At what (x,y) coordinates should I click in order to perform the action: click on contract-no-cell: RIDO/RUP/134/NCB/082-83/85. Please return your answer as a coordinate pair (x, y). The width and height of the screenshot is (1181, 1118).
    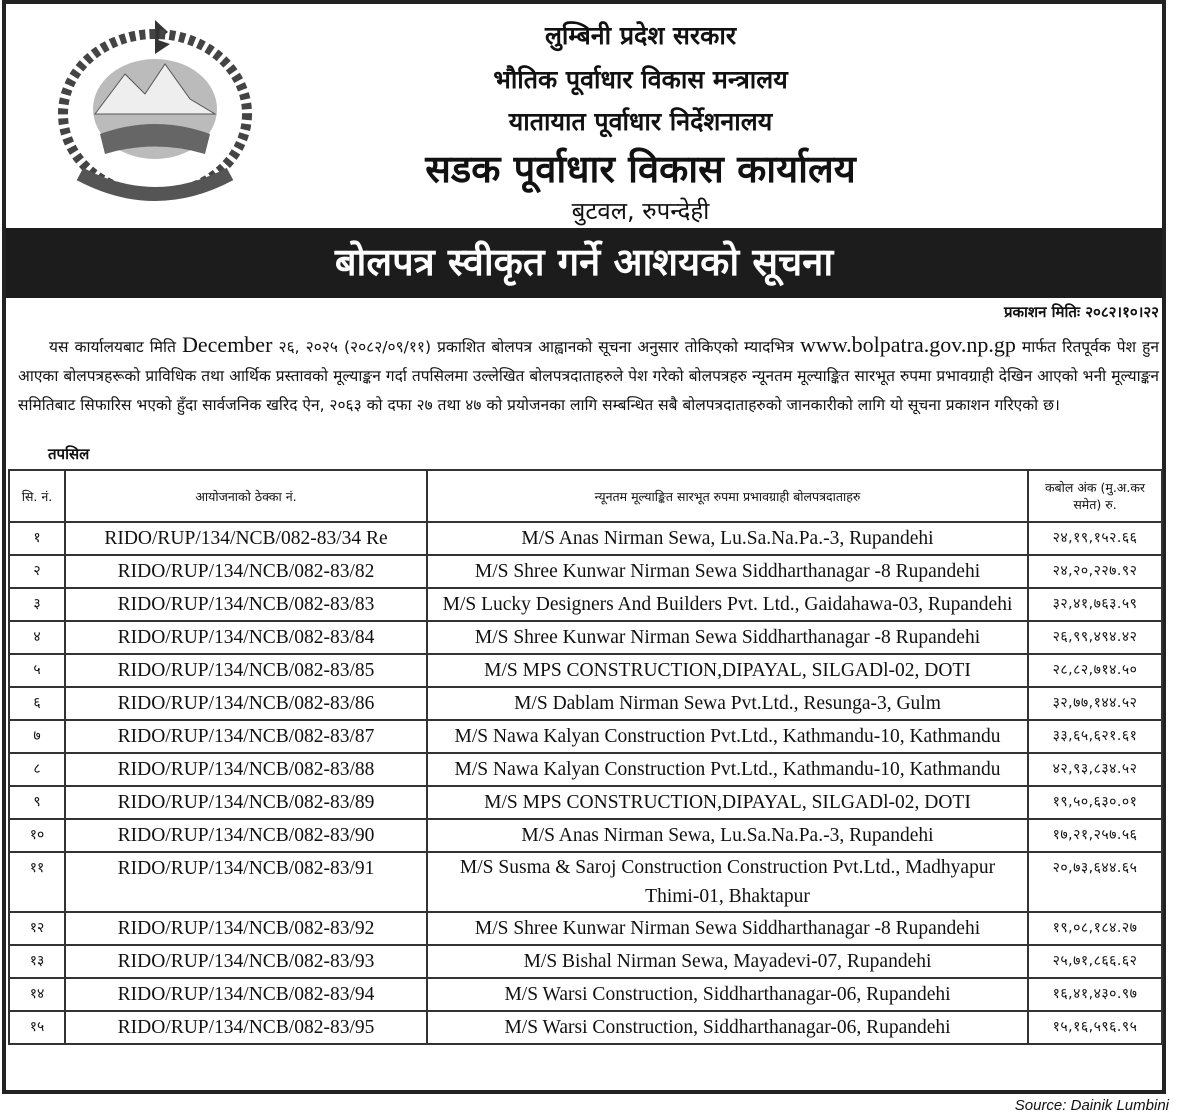
    Looking at the image, I should click on (246, 670).